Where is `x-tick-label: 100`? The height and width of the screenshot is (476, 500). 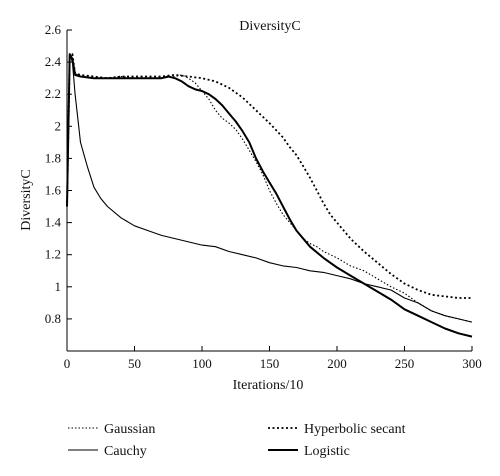 x-tick-label: 100 is located at coordinates (202, 363).